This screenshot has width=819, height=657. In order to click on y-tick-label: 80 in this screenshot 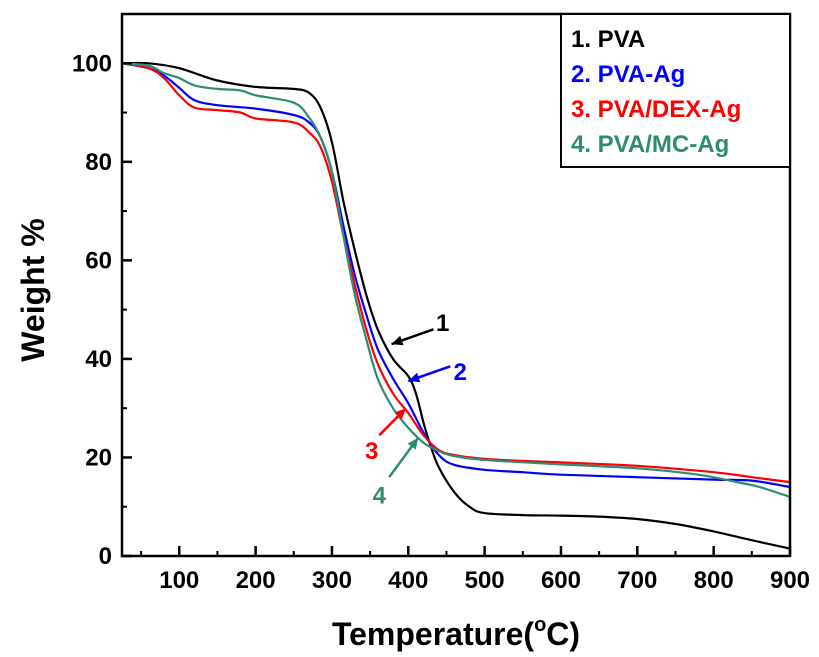, I will do `click(98, 162)`.